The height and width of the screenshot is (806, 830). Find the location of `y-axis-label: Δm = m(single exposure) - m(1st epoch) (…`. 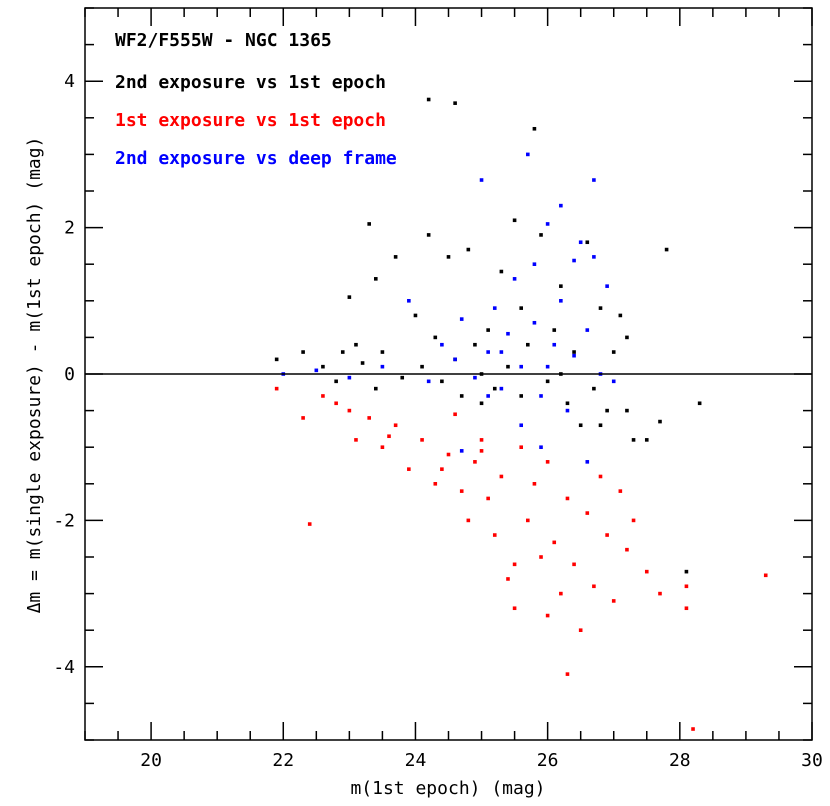

y-axis-label: Δm = m(single exposure) - m(1st epoch) (… is located at coordinates (34, 375).